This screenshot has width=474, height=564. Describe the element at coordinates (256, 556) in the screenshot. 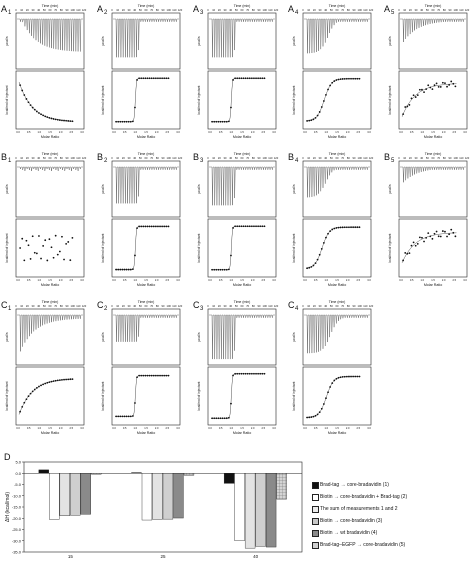

I see `x-tick-label: 40` at that location.